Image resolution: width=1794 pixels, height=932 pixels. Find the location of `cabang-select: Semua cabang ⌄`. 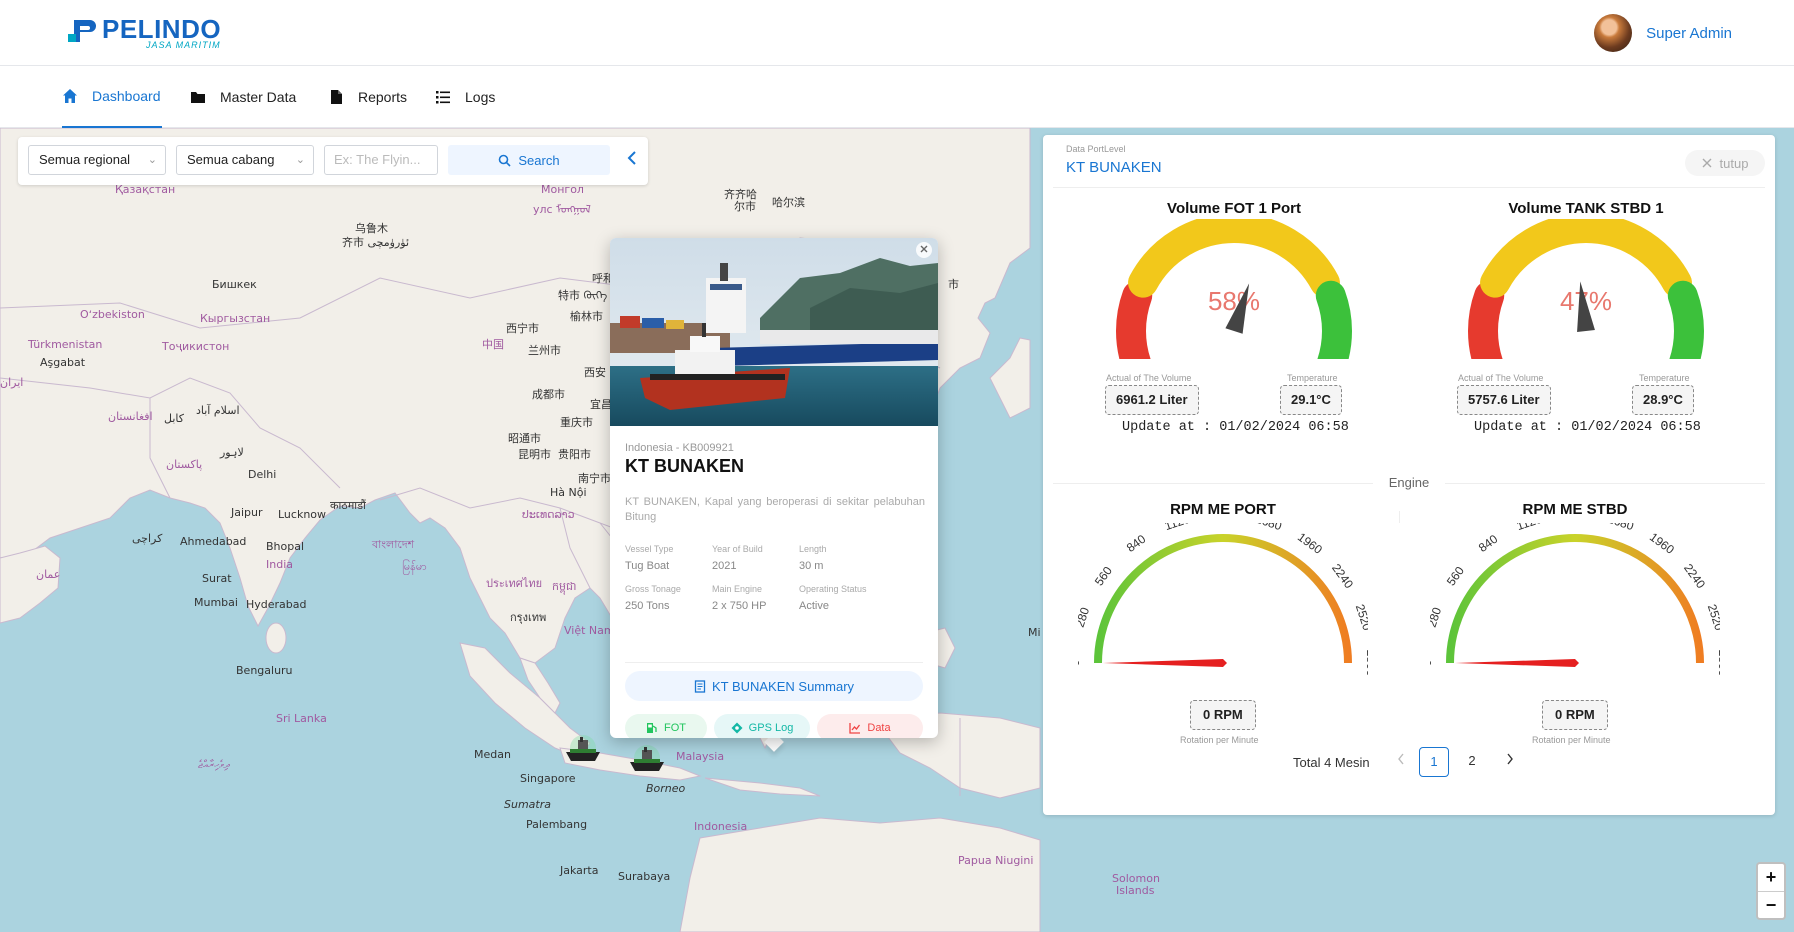

cabang-select: Semua cabang ⌄ is located at coordinates (245, 160).